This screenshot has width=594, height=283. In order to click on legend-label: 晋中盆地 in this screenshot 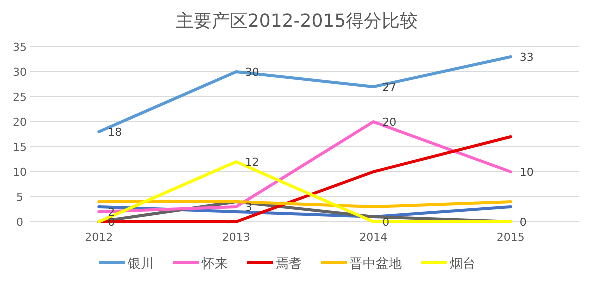, I will do `click(376, 264)`.